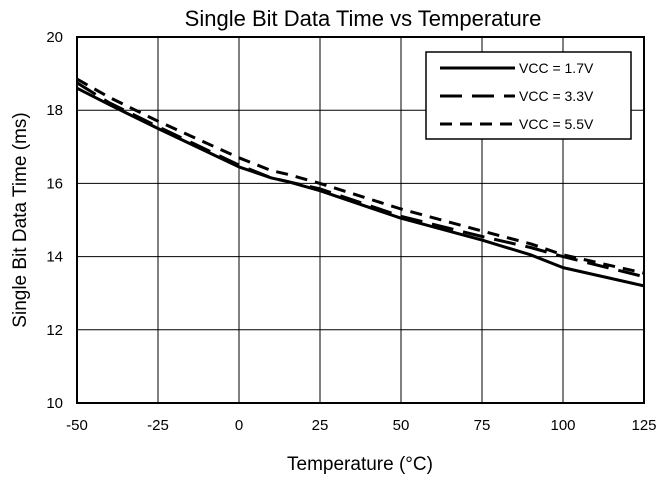 The height and width of the screenshot is (479, 658). What do you see at coordinates (54, 220) in the screenshot?
I see `y-tick-labels: 10 12 14 16 18 20` at bounding box center [54, 220].